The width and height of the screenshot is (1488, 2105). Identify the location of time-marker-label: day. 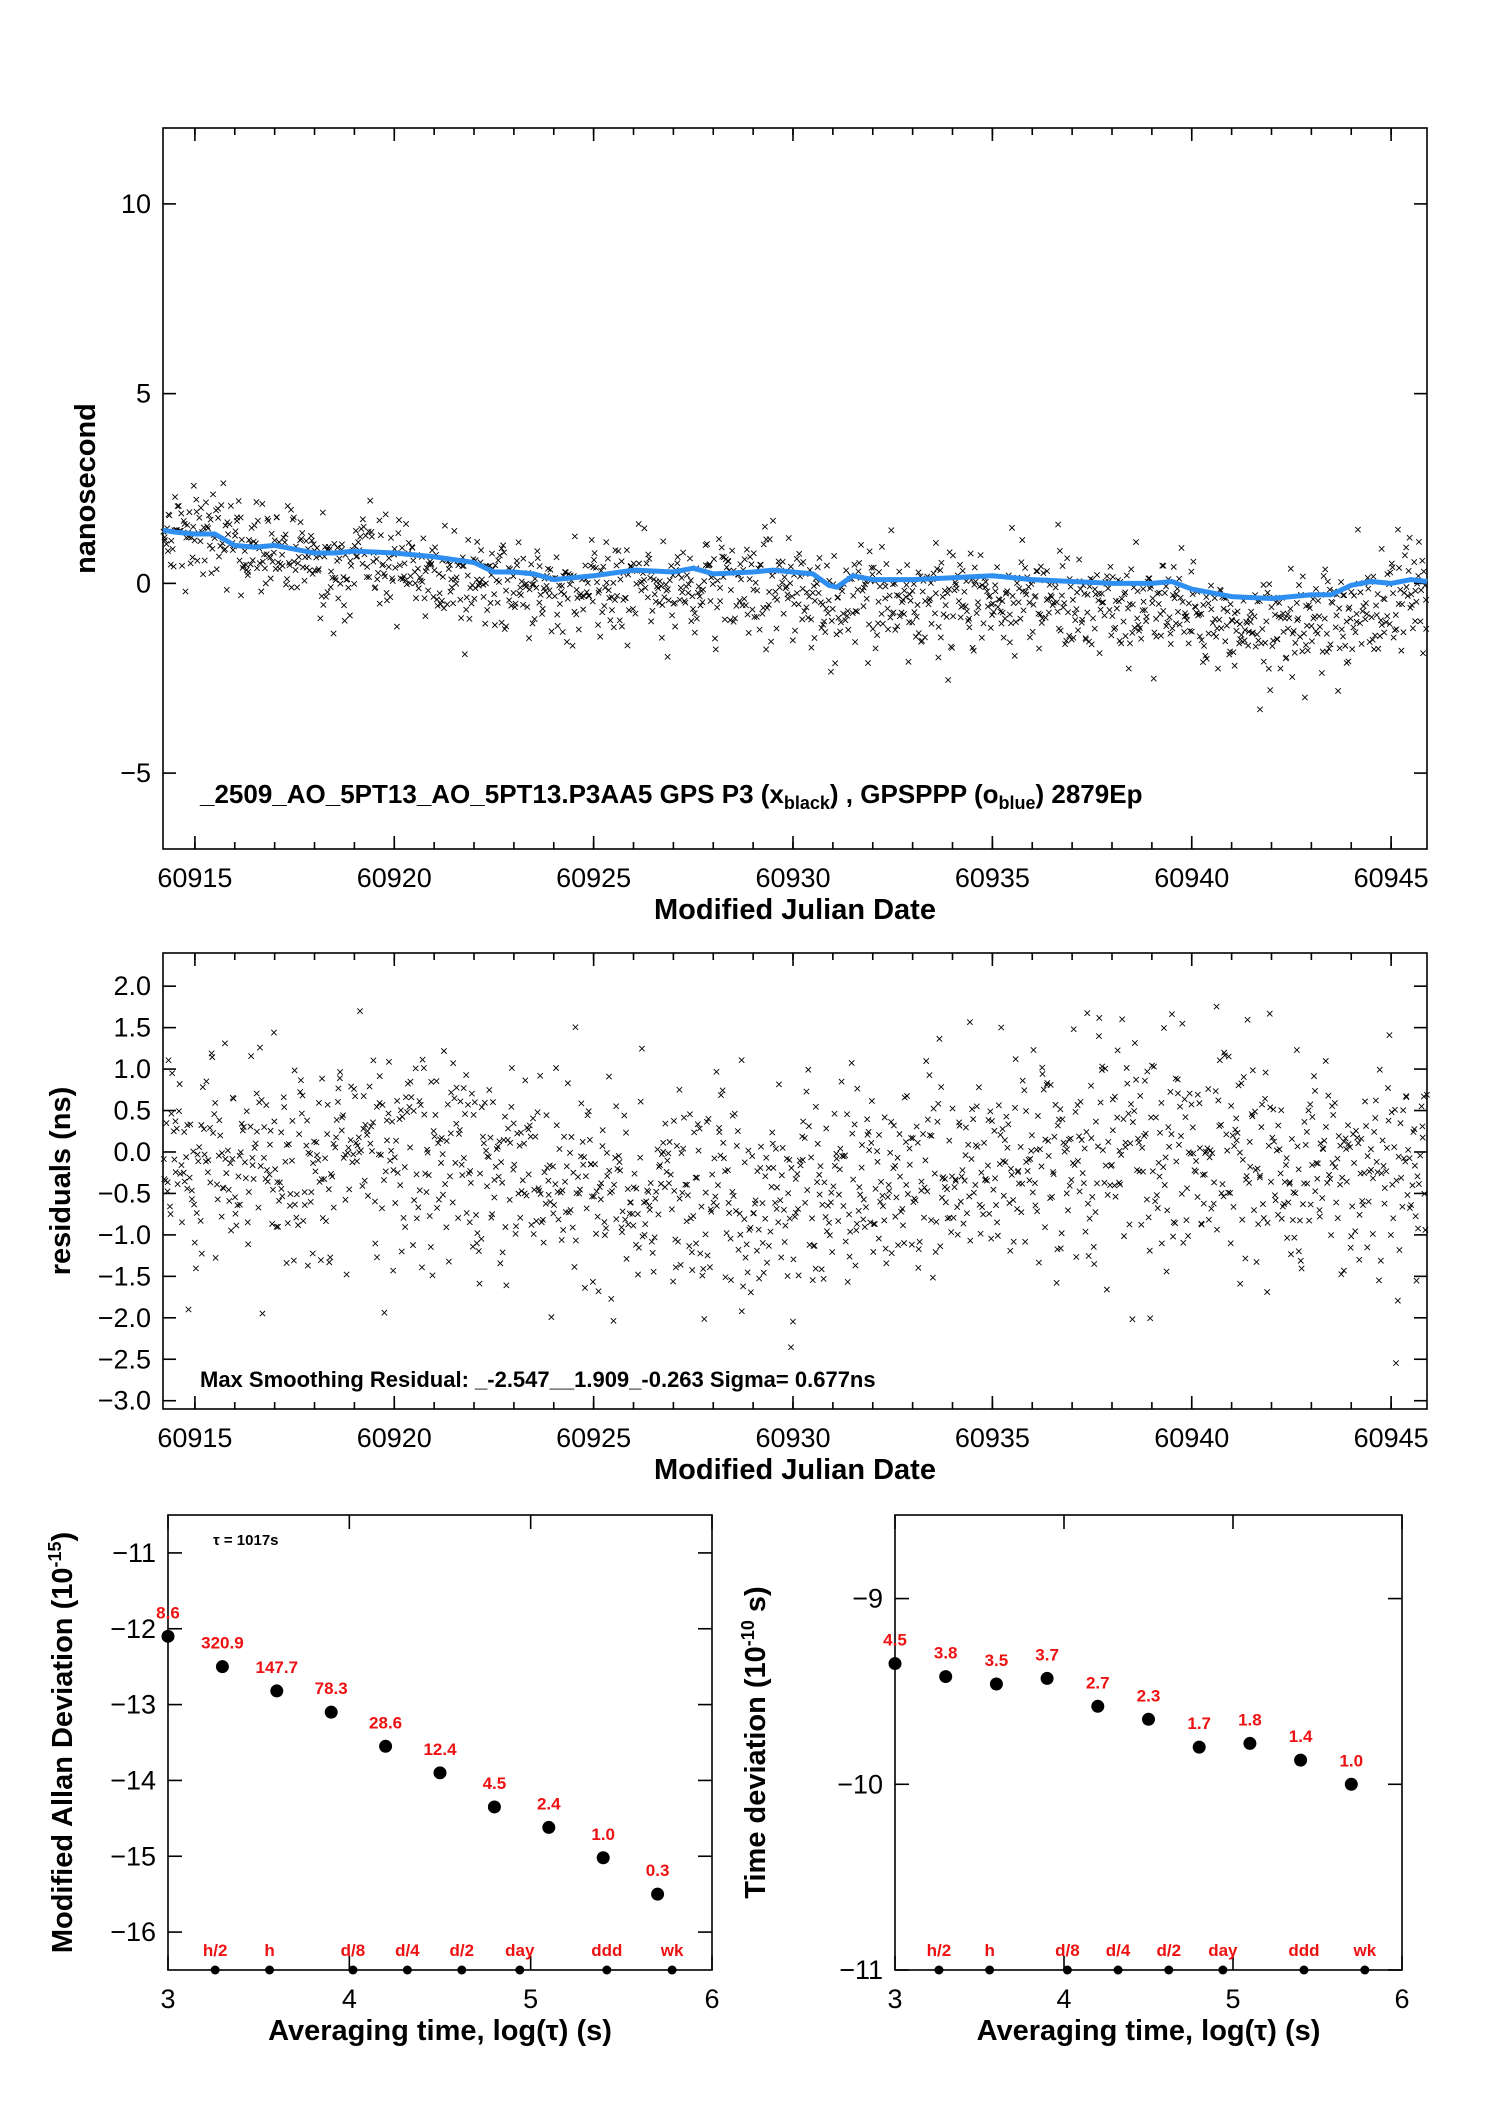
(520, 1950).